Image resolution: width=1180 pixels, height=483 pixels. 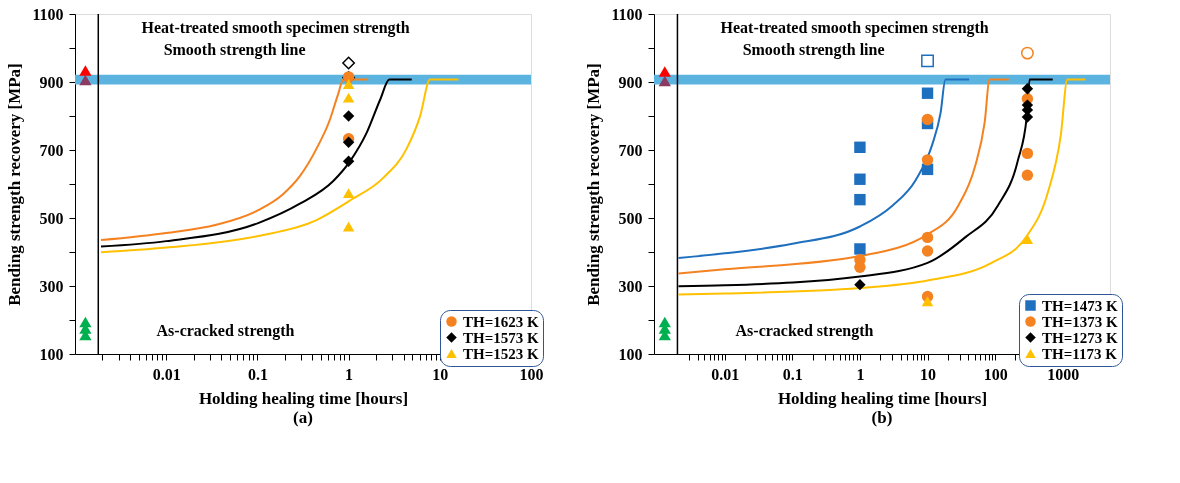 What do you see at coordinates (1063, 374) in the screenshot?
I see `x-tick-label: 1000` at bounding box center [1063, 374].